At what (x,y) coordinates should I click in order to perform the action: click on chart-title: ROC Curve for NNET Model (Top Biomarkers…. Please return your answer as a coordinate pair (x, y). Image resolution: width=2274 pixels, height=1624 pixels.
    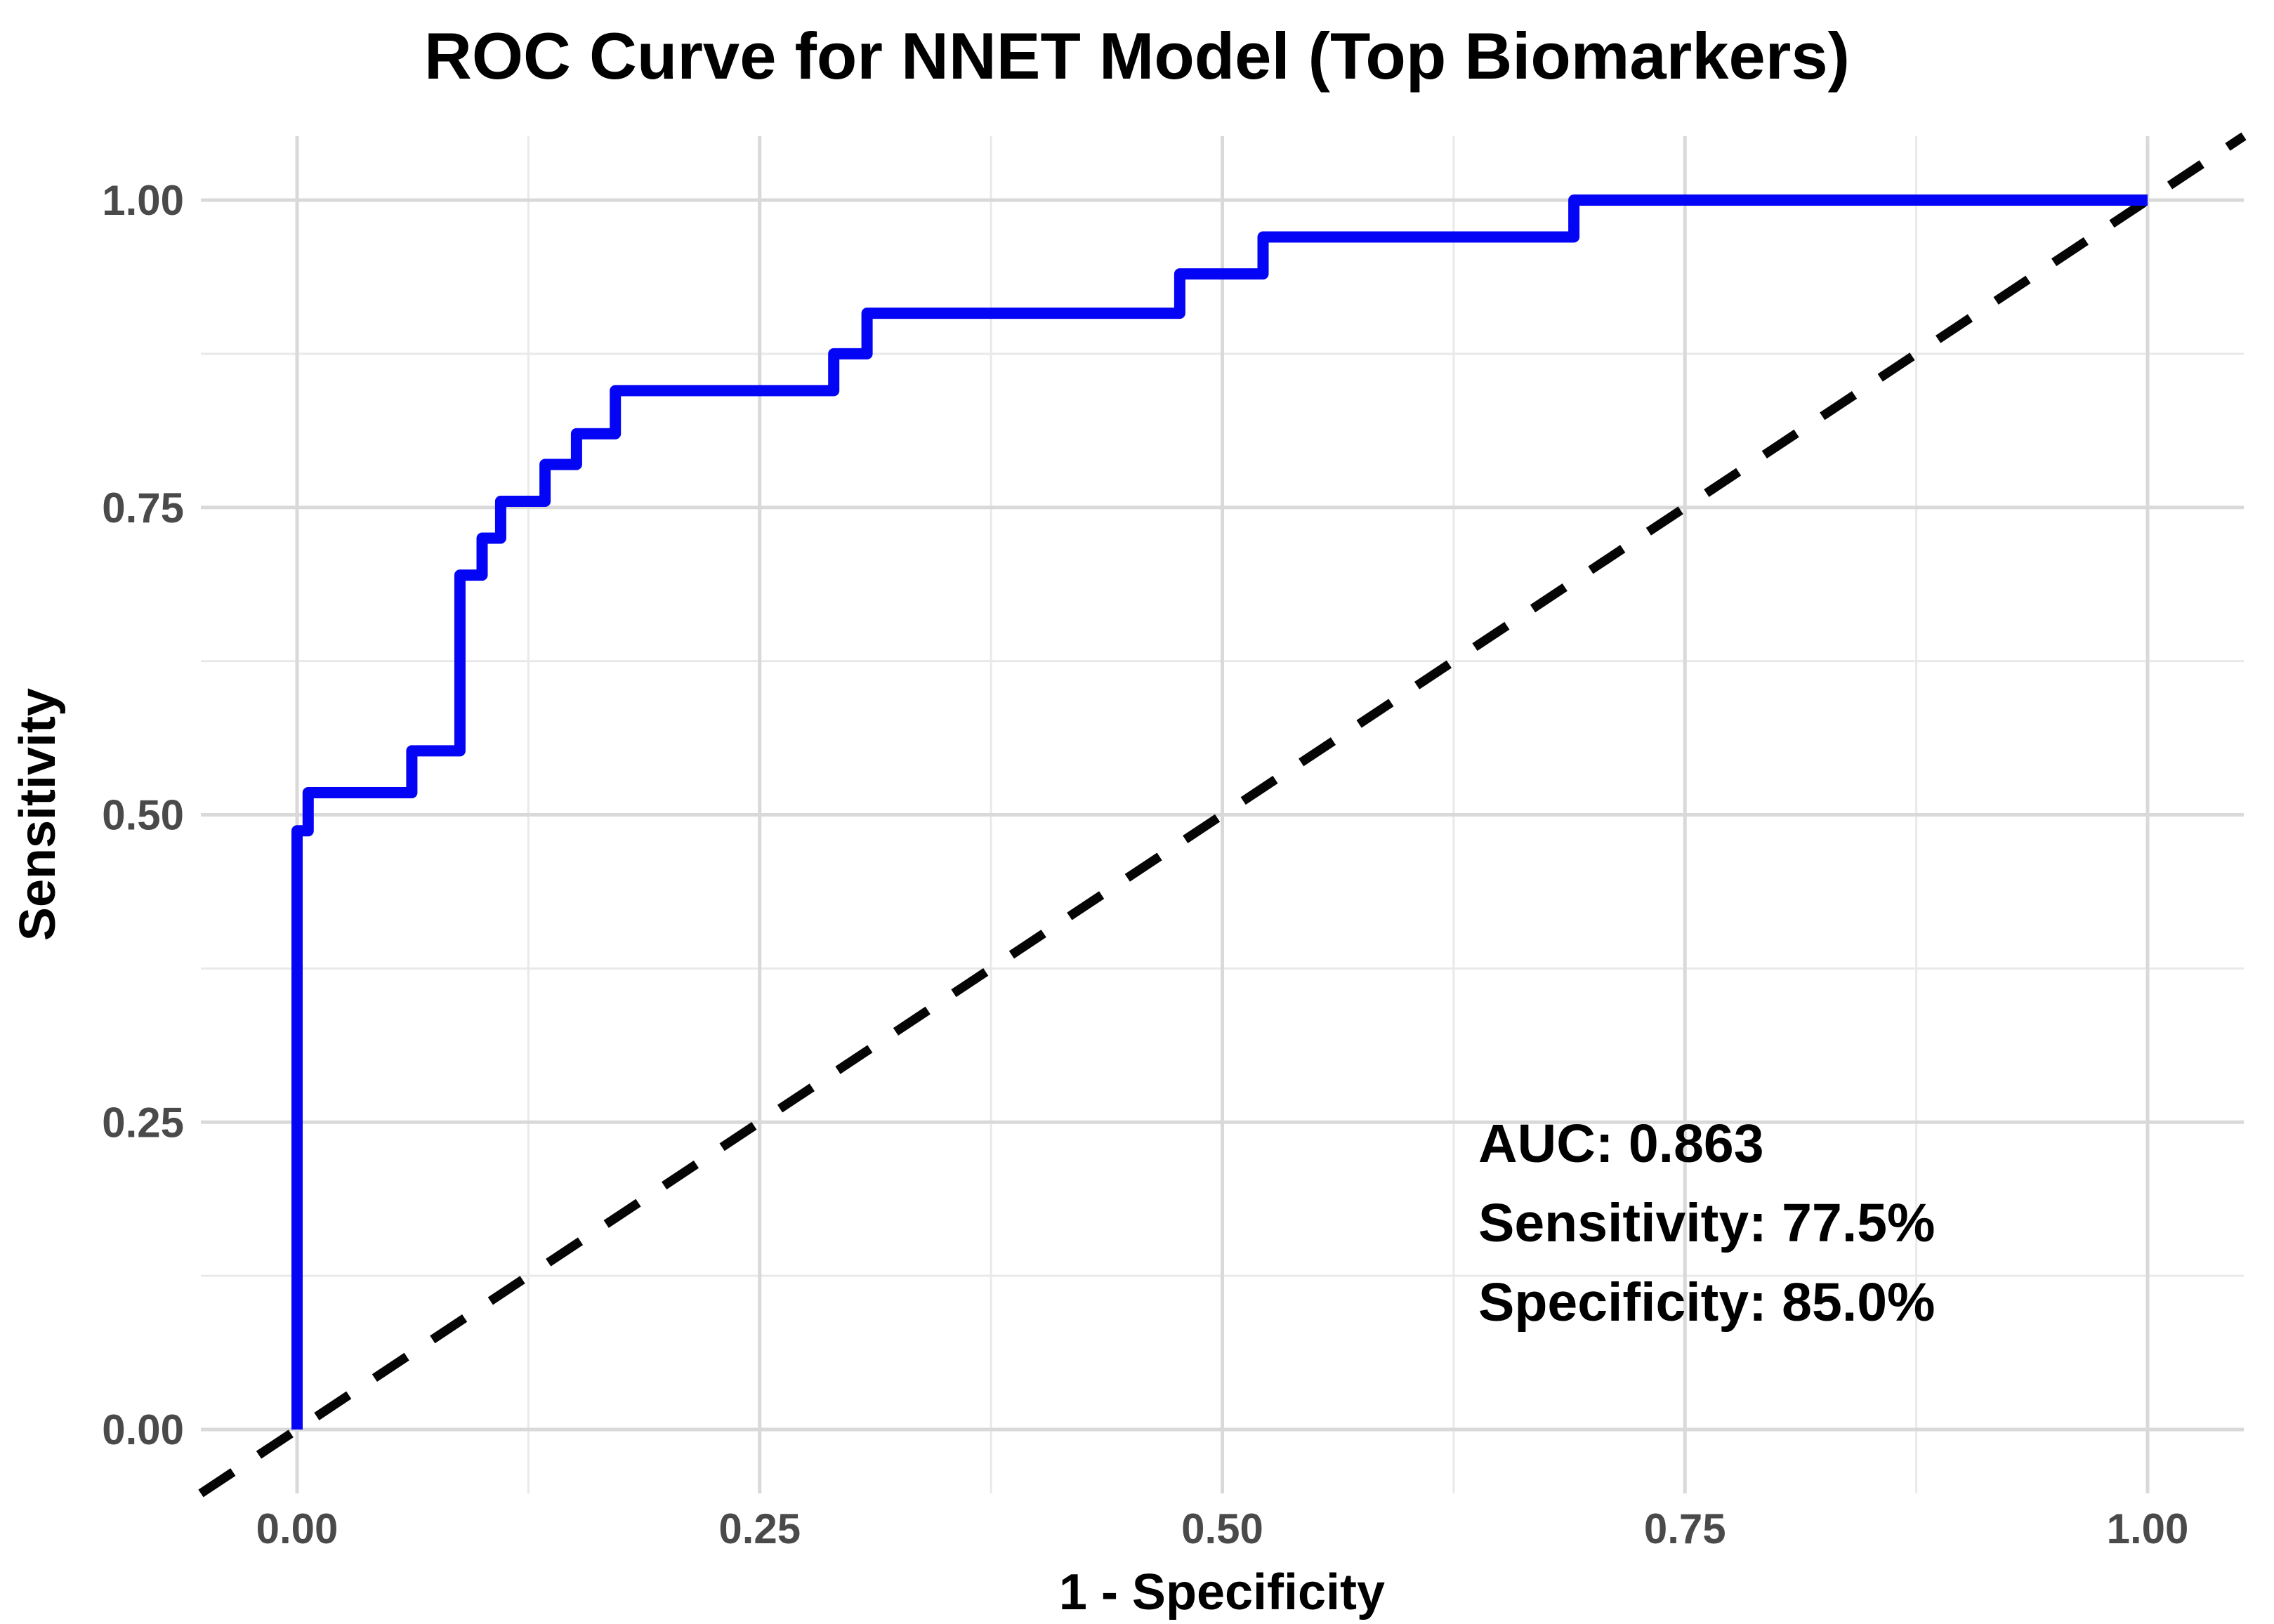
    Looking at the image, I should click on (1137, 56).